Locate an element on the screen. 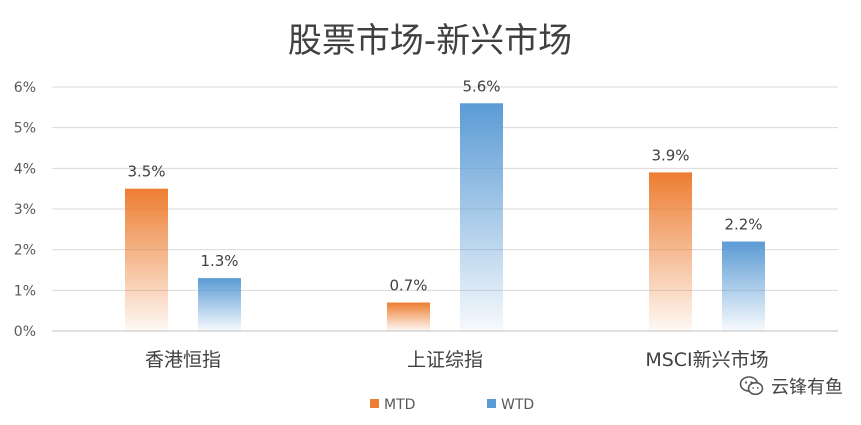  y-tick-label: 5% is located at coordinates (25, 129).